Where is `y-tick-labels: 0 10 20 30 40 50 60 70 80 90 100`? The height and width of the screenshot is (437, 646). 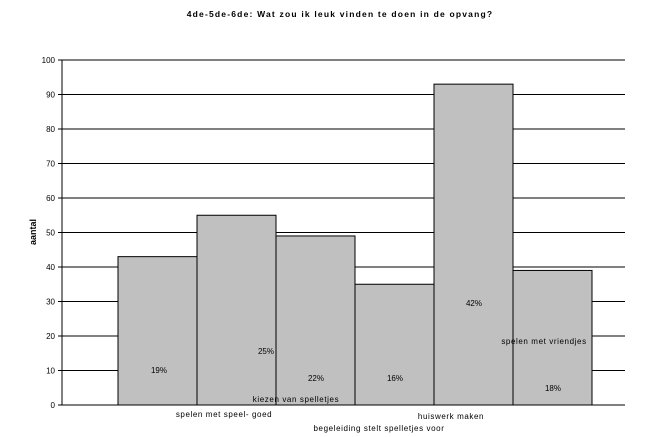
y-tick-labels: 0 10 20 30 40 50 60 70 80 90 100 is located at coordinates (49, 233).